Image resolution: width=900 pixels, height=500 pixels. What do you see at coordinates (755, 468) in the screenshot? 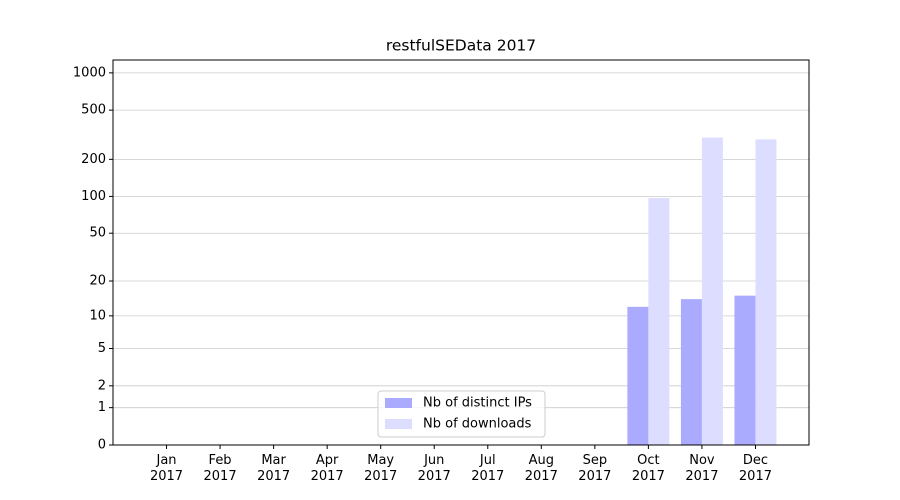
I see `x-tick-label: Dec 2017` at bounding box center [755, 468].